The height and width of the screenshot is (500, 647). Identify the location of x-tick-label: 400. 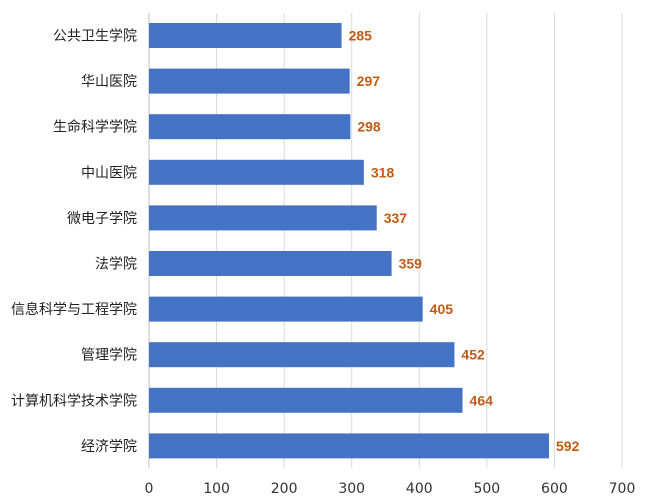
(419, 489).